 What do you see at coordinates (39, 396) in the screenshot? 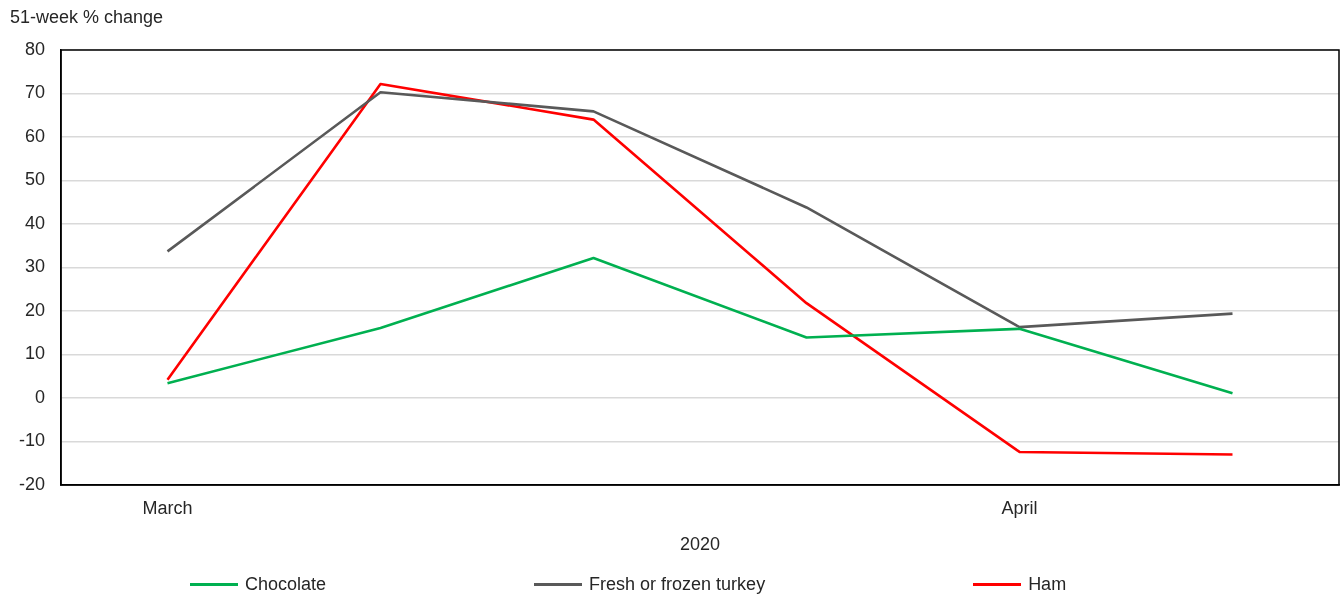
I see `y-tick-label: 0` at bounding box center [39, 396].